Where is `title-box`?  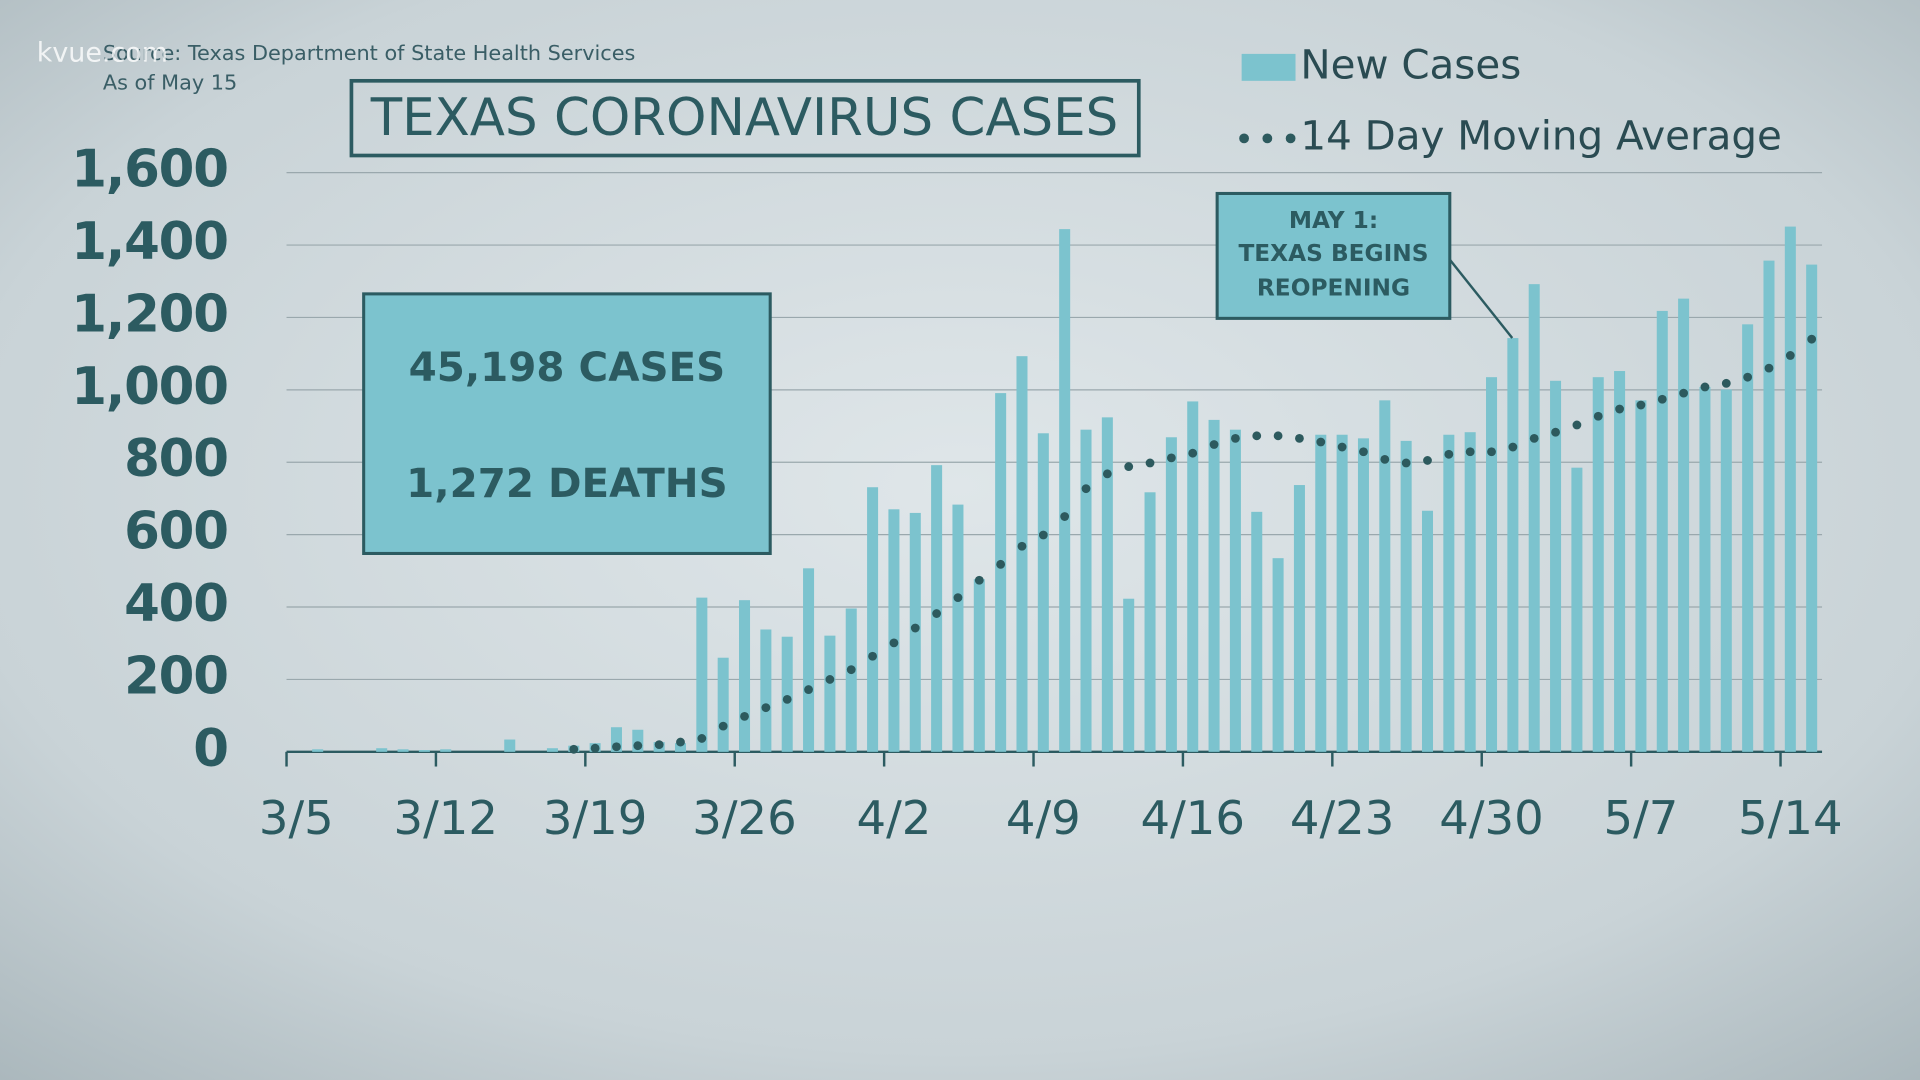
title-box is located at coordinates (745, 118).